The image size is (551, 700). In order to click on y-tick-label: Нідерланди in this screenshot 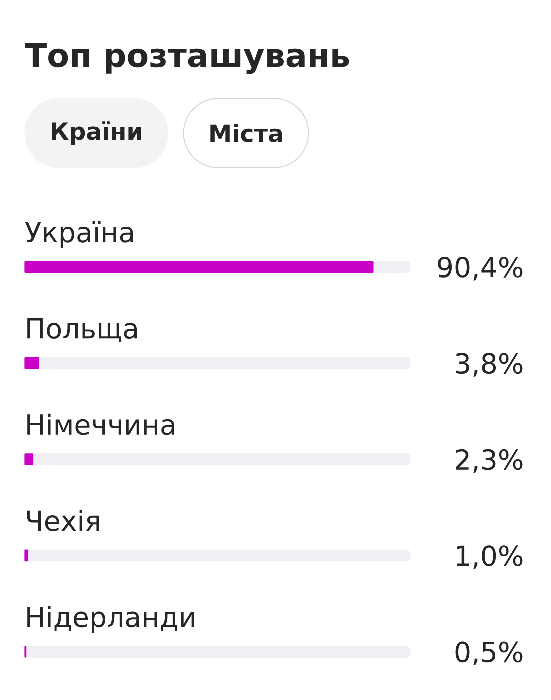, I will do `click(111, 619)`.